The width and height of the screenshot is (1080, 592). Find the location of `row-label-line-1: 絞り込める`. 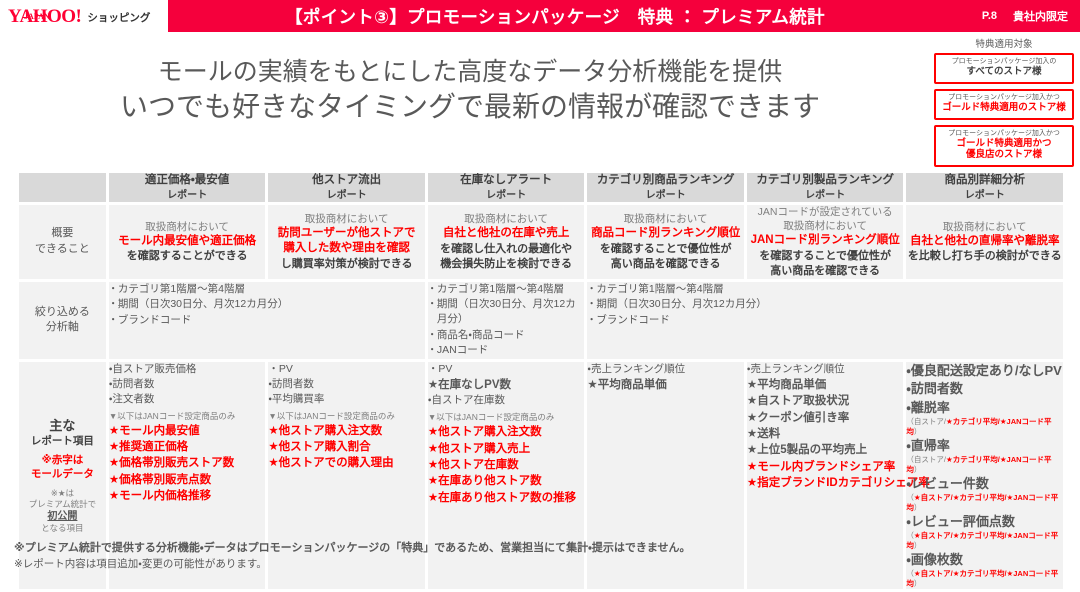

row-label-line-1: 絞り込める is located at coordinates (62, 311).